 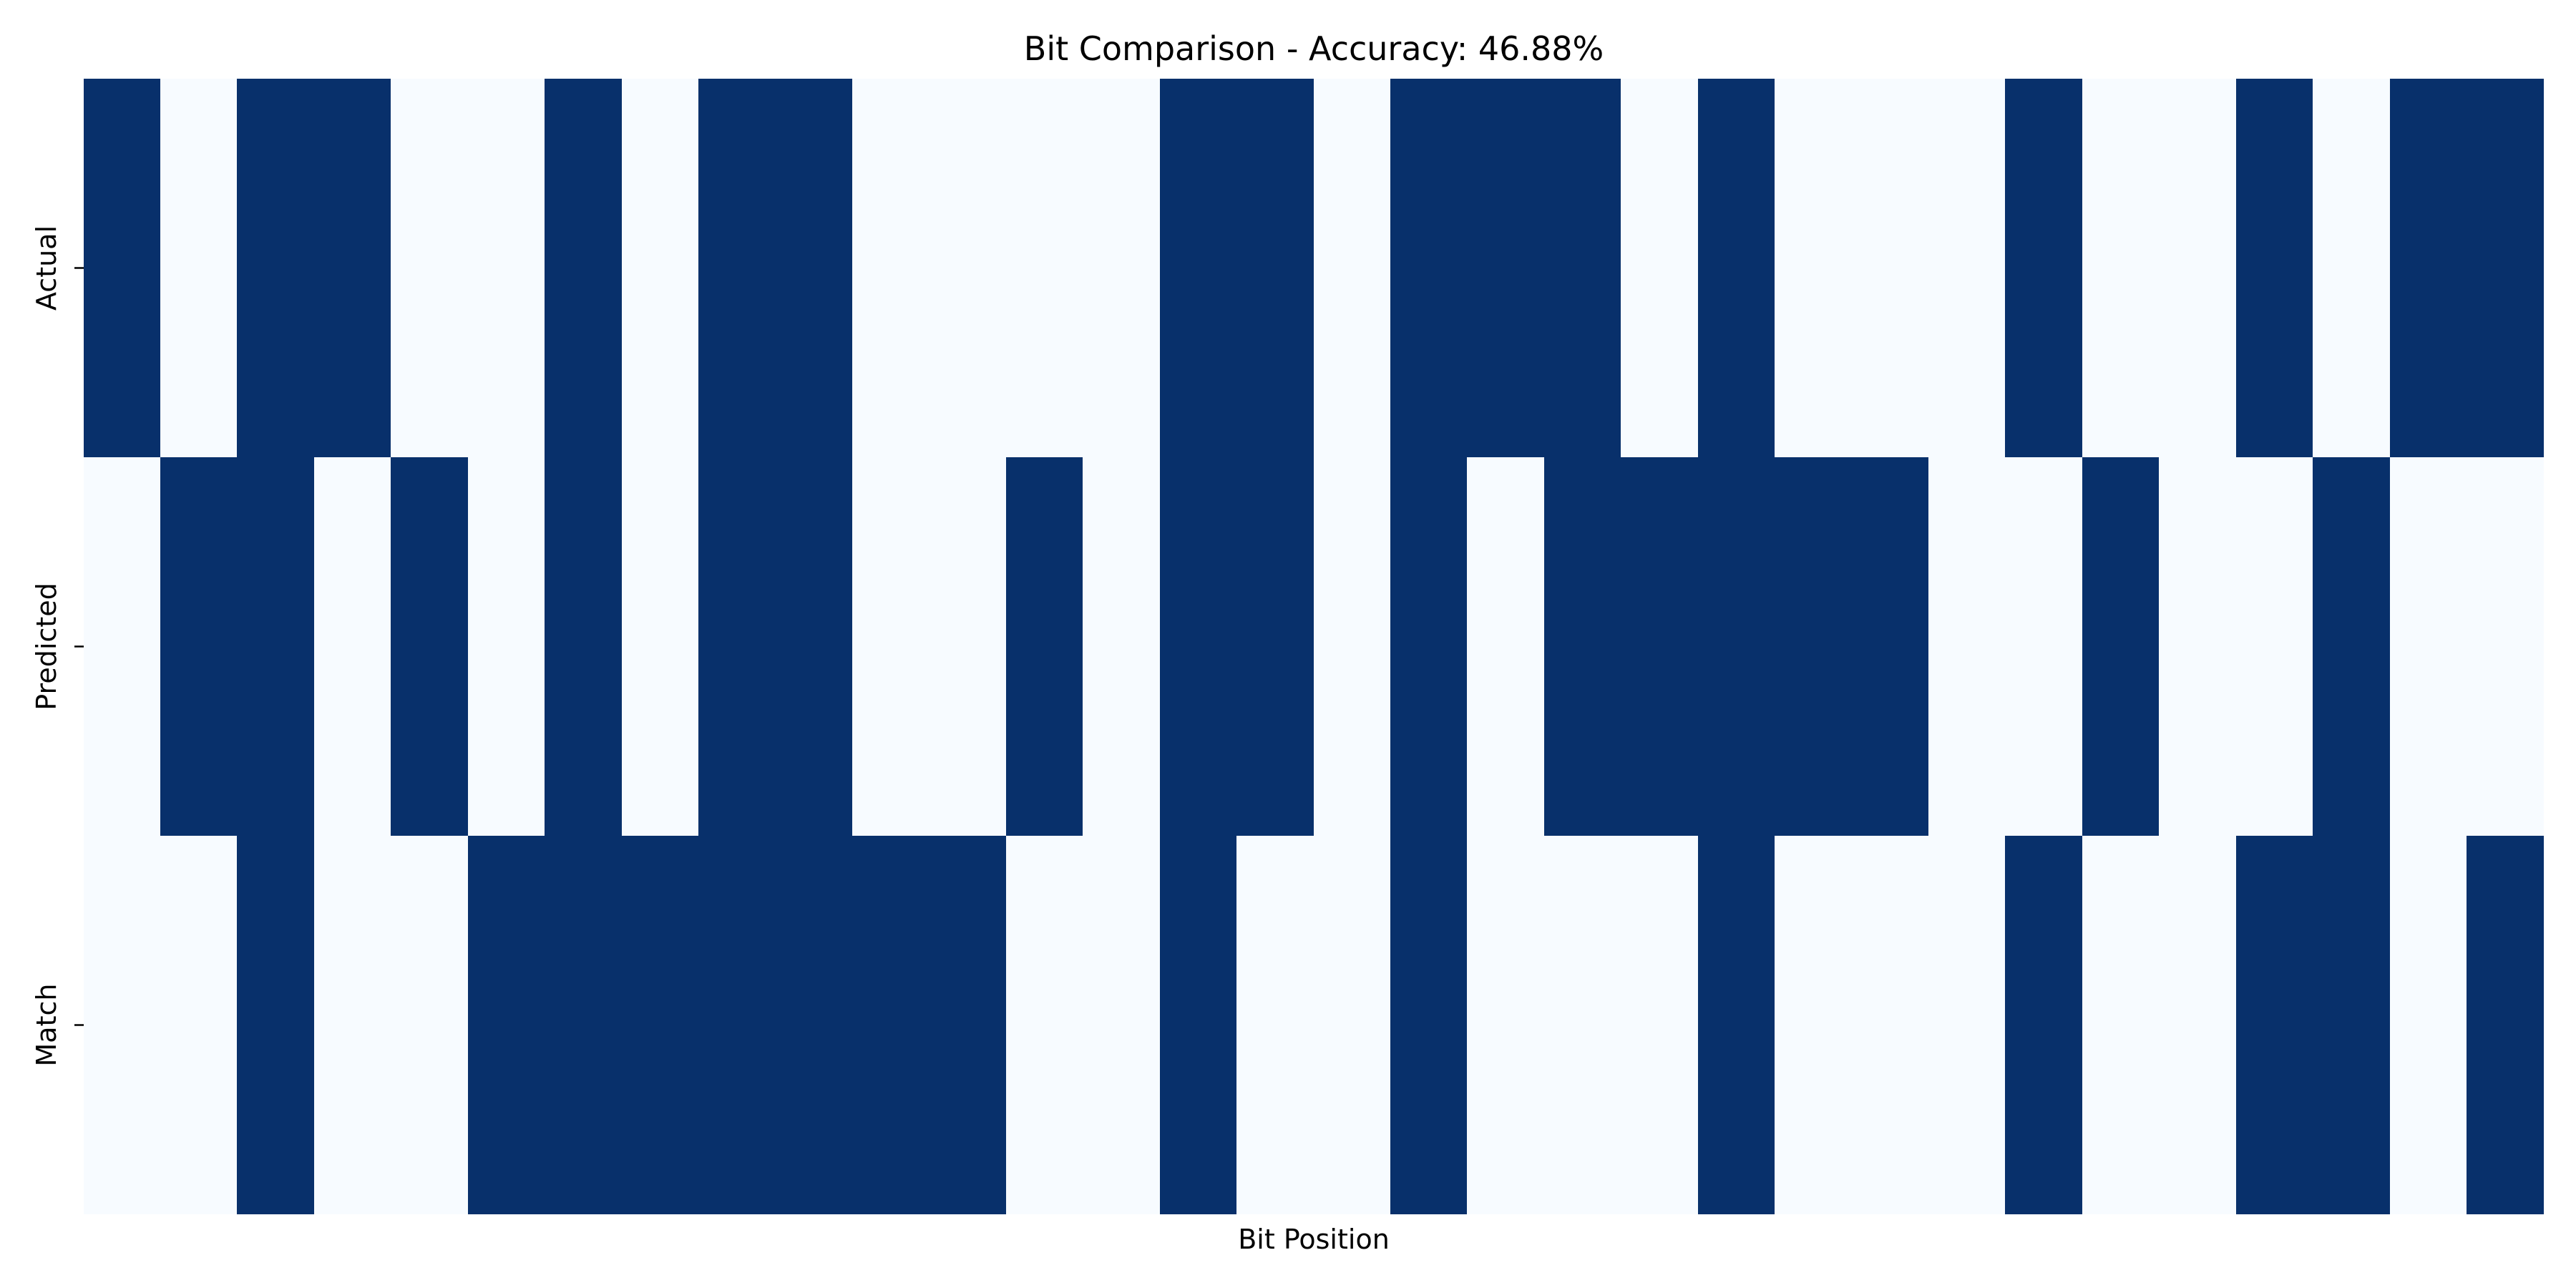 I want to click on y-tick-label-predicted: Predicted, so click(x=46, y=646).